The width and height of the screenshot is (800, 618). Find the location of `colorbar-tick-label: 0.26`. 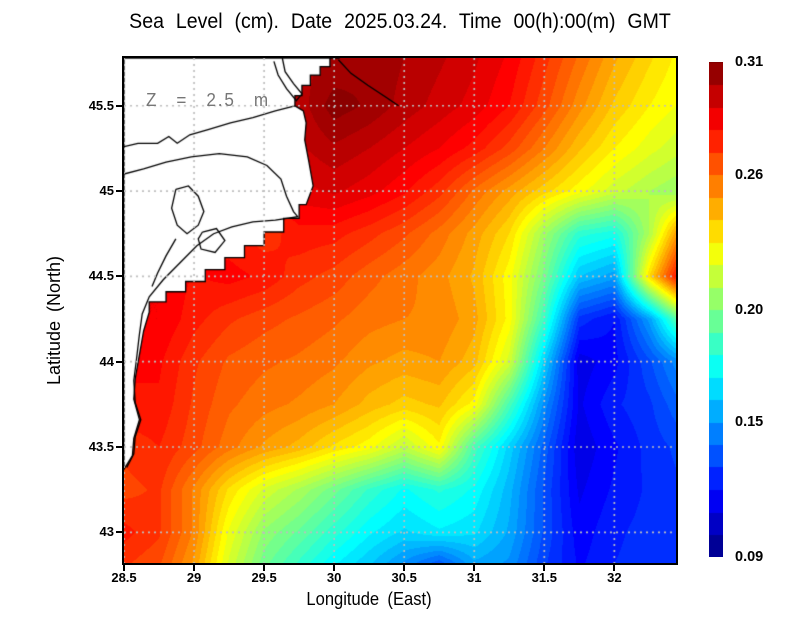

colorbar-tick-label: 0.26 is located at coordinates (749, 174).